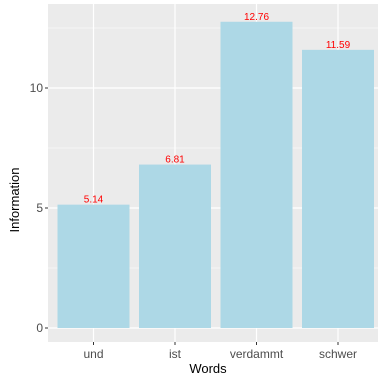 Image resolution: width=378 pixels, height=384 pixels. Describe the element at coordinates (208, 368) in the screenshot. I see `x-axis-title: Words` at that location.